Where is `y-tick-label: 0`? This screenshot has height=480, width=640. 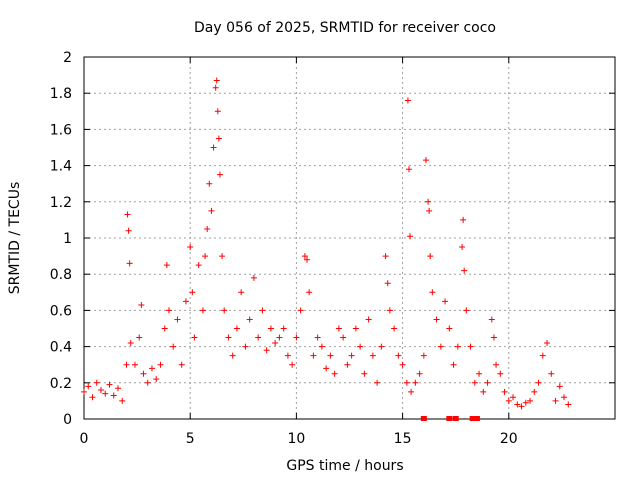 y-tick-label: 0 is located at coordinates (67, 420).